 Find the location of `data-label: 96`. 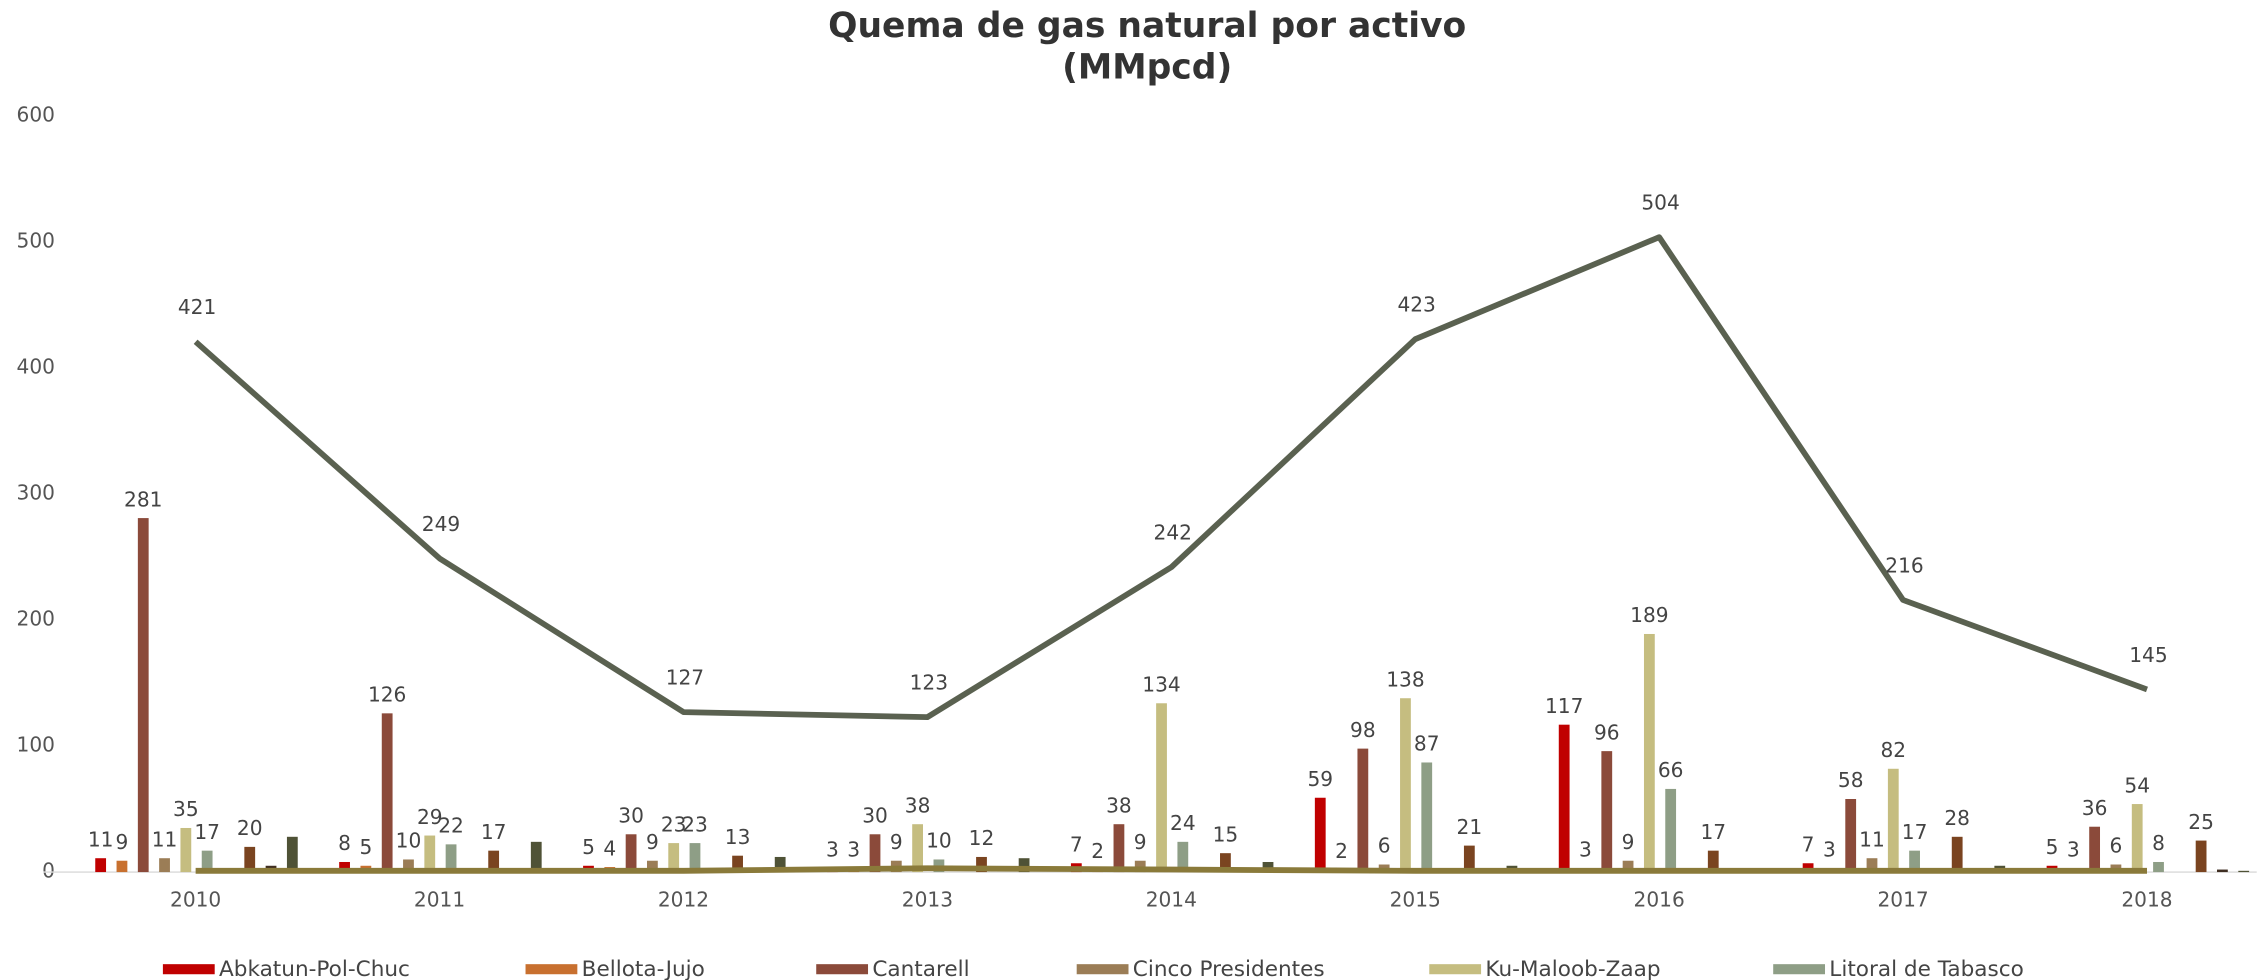

data-label: 96 is located at coordinates (1607, 732).